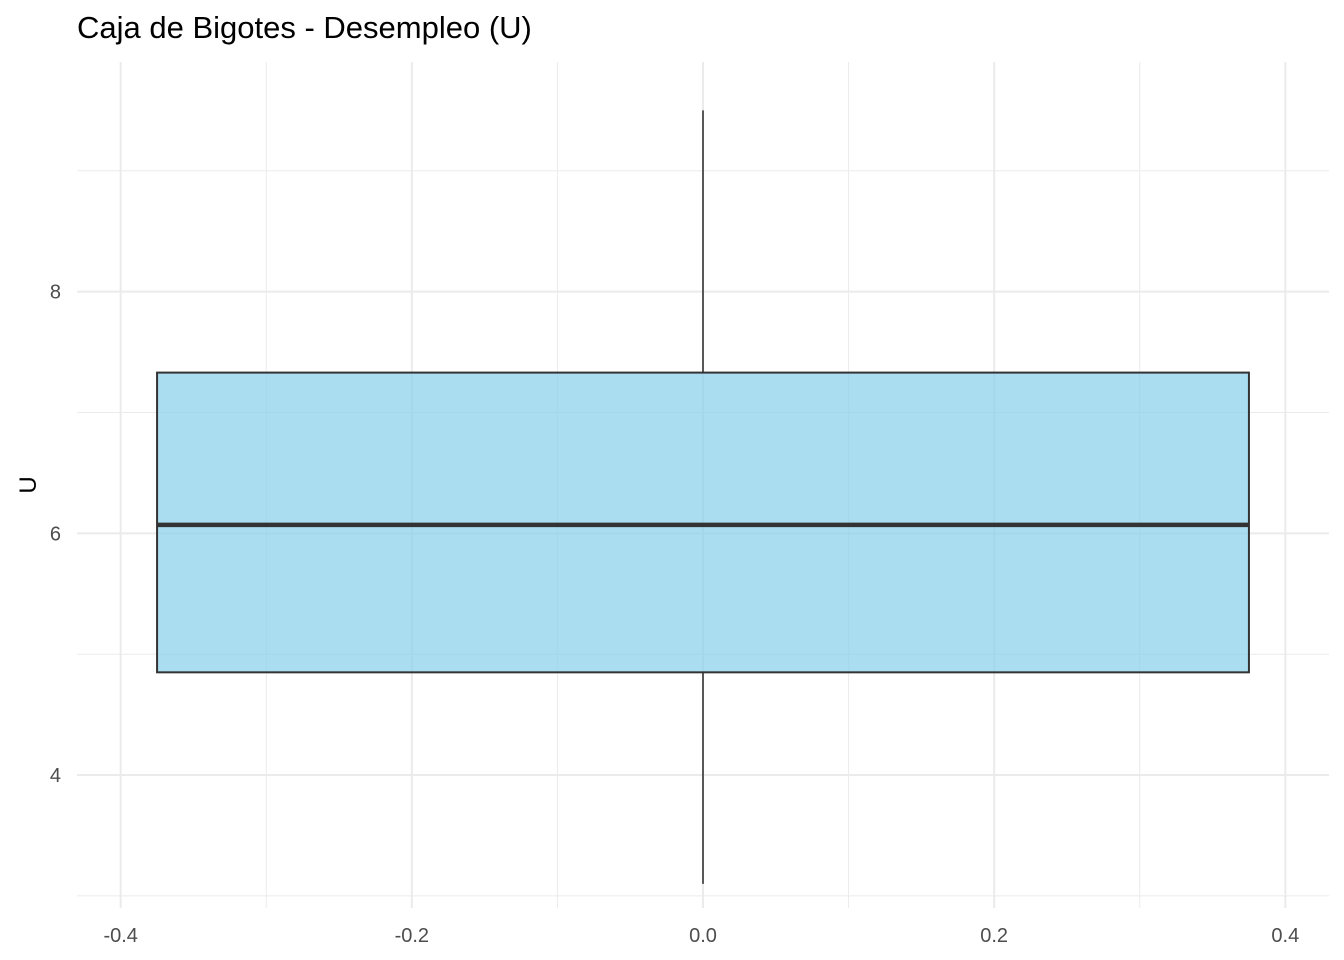 This screenshot has height=960, width=1344. I want to click on y-tick-label: 4, so click(55, 776).